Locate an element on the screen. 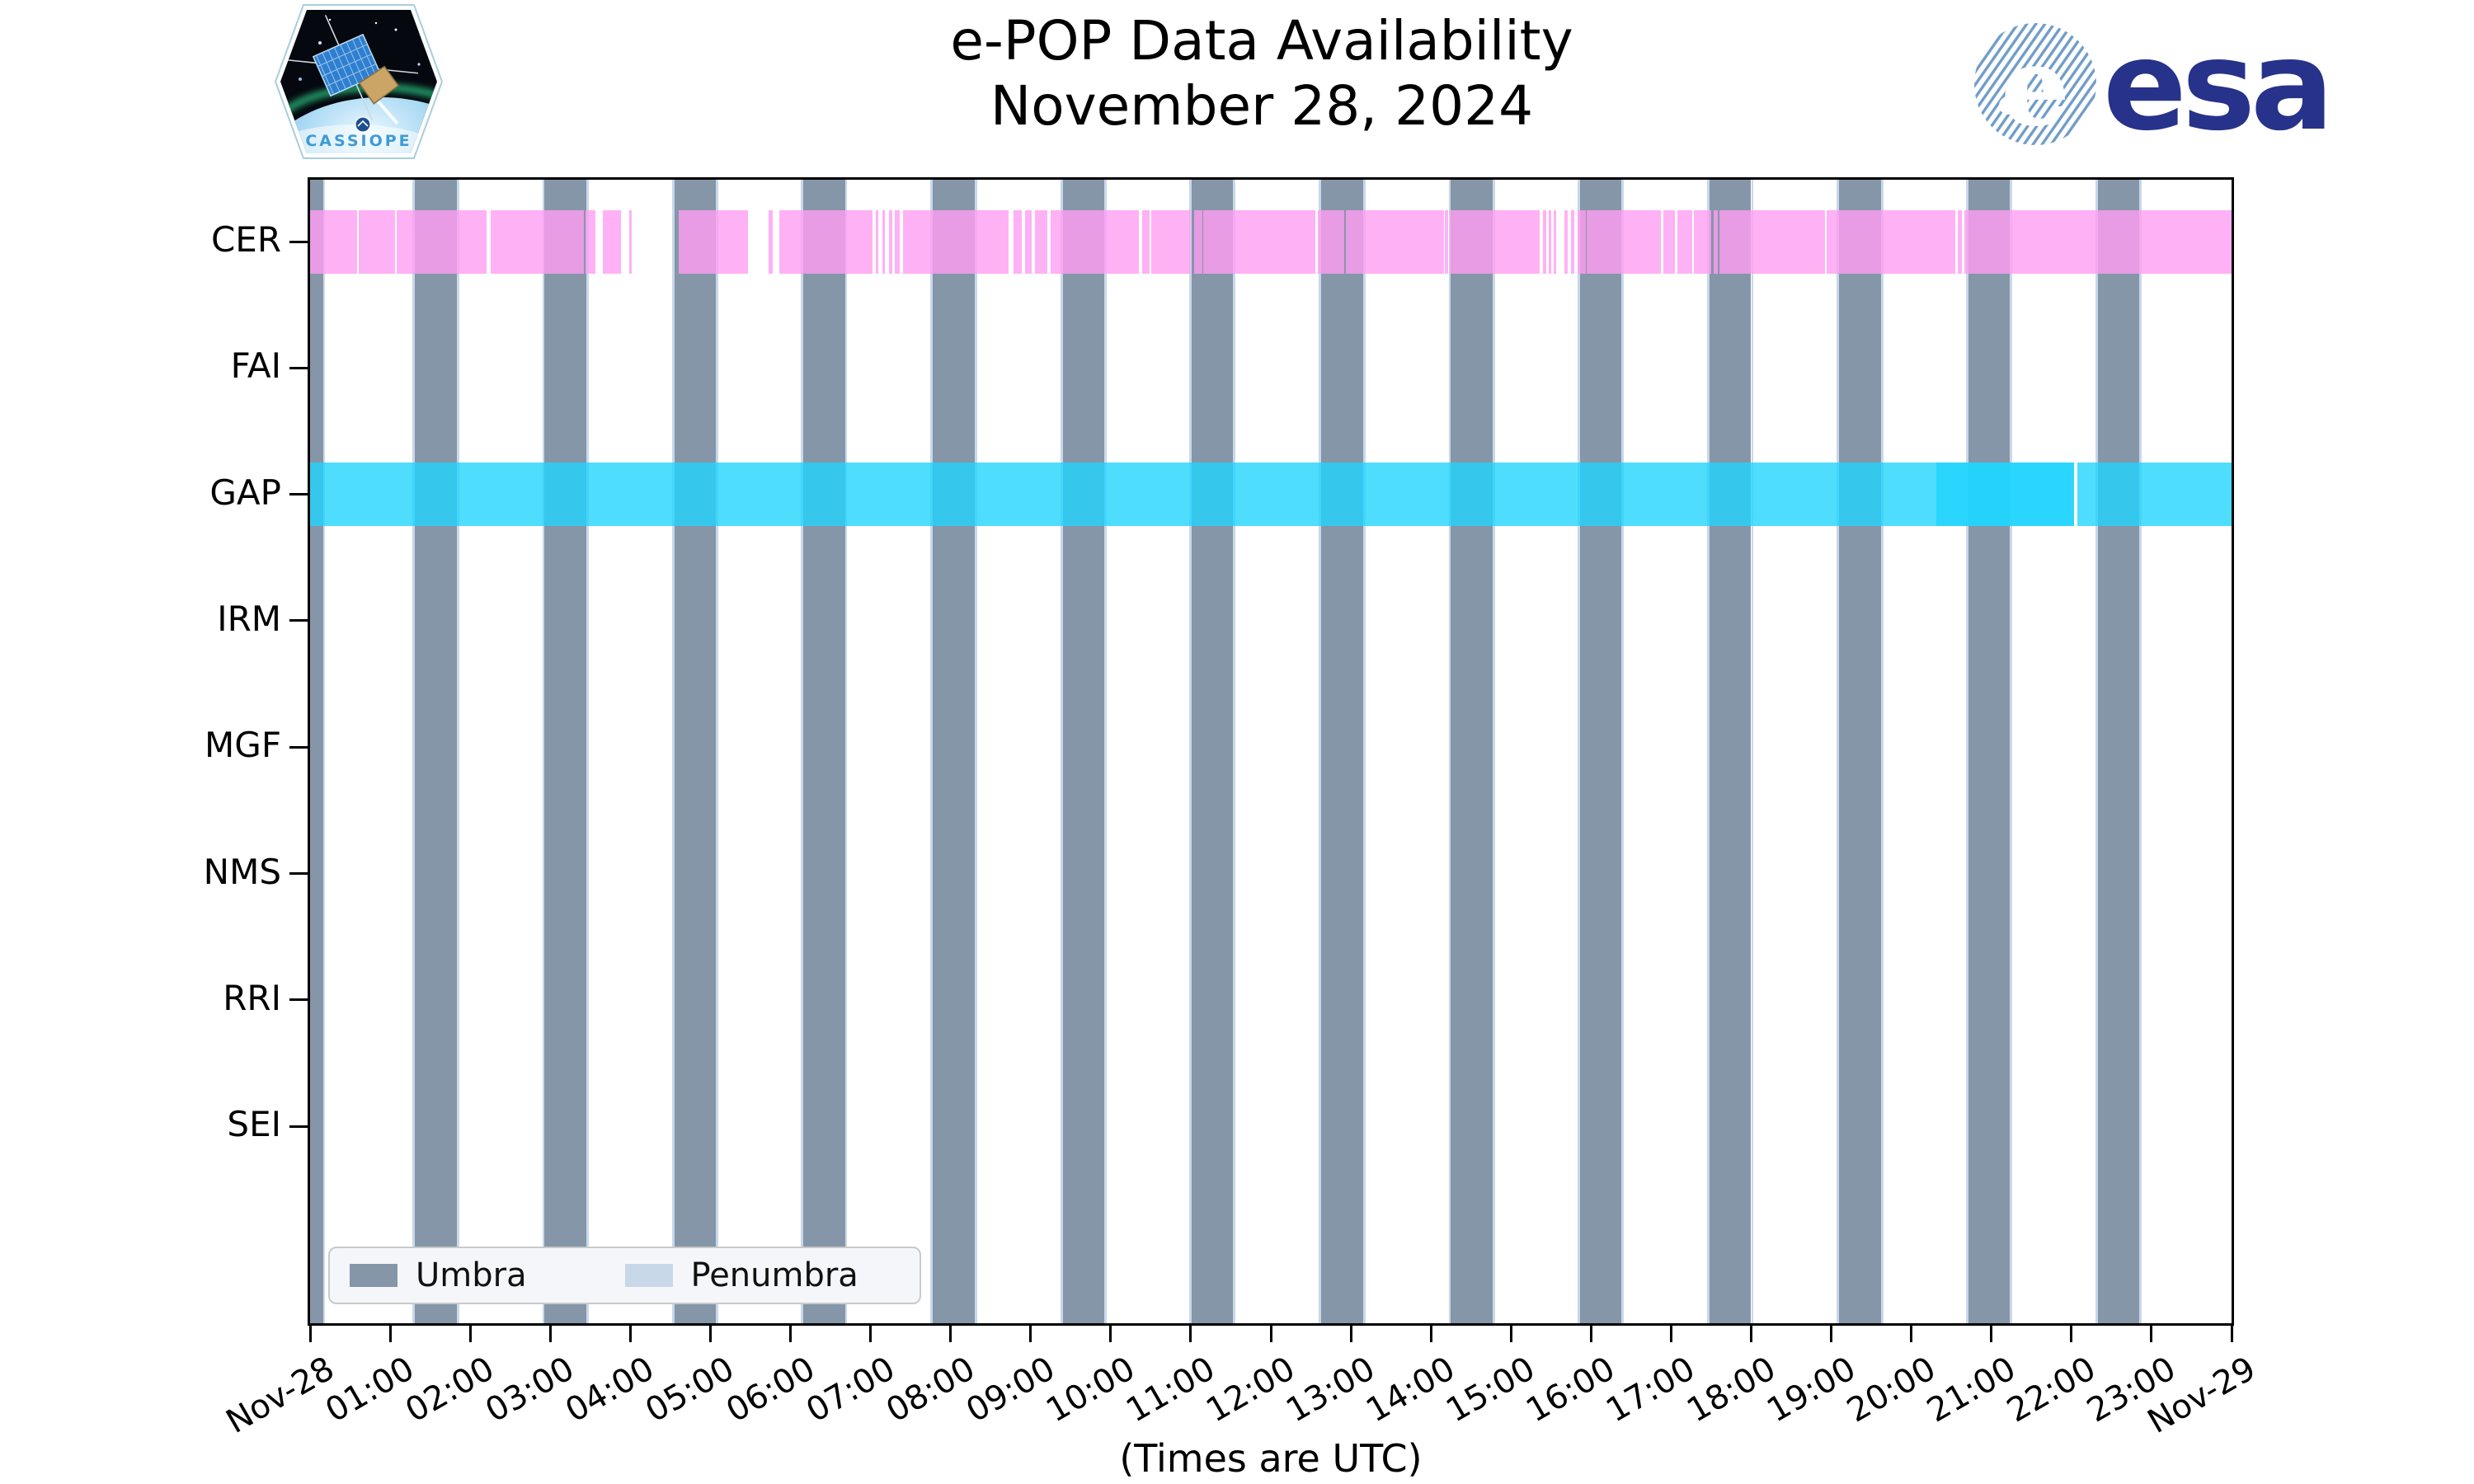  y-tick-label-fai: FAI is located at coordinates (255, 366).